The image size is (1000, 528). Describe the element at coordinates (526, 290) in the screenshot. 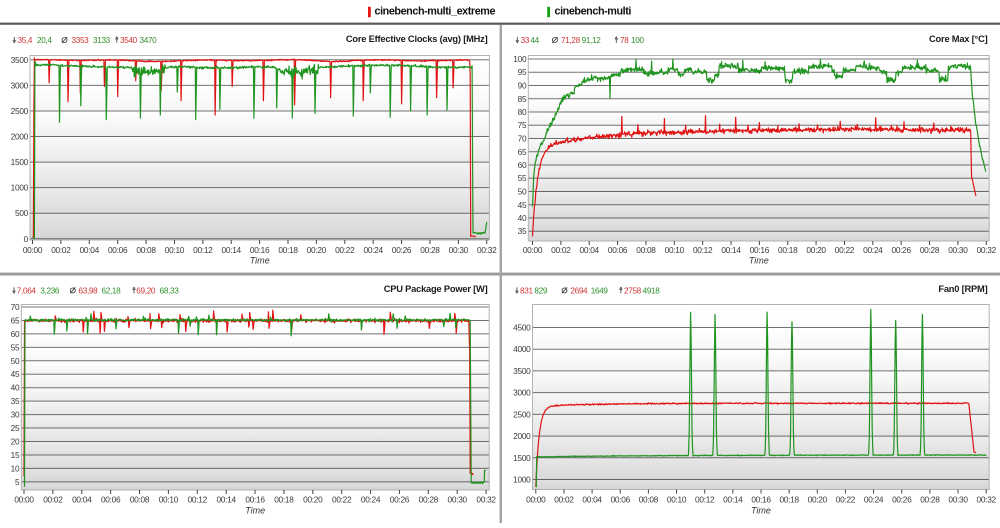

I see `svg-text: 831` at that location.